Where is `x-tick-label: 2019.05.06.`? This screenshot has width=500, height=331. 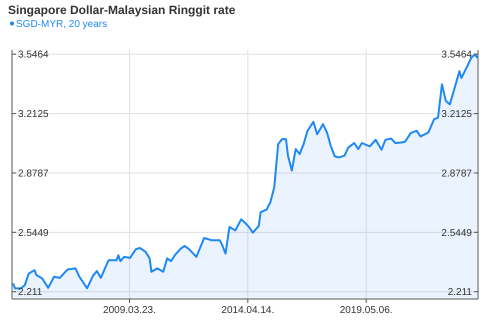 x-tick-label: 2019.05.06. is located at coordinates (366, 310).